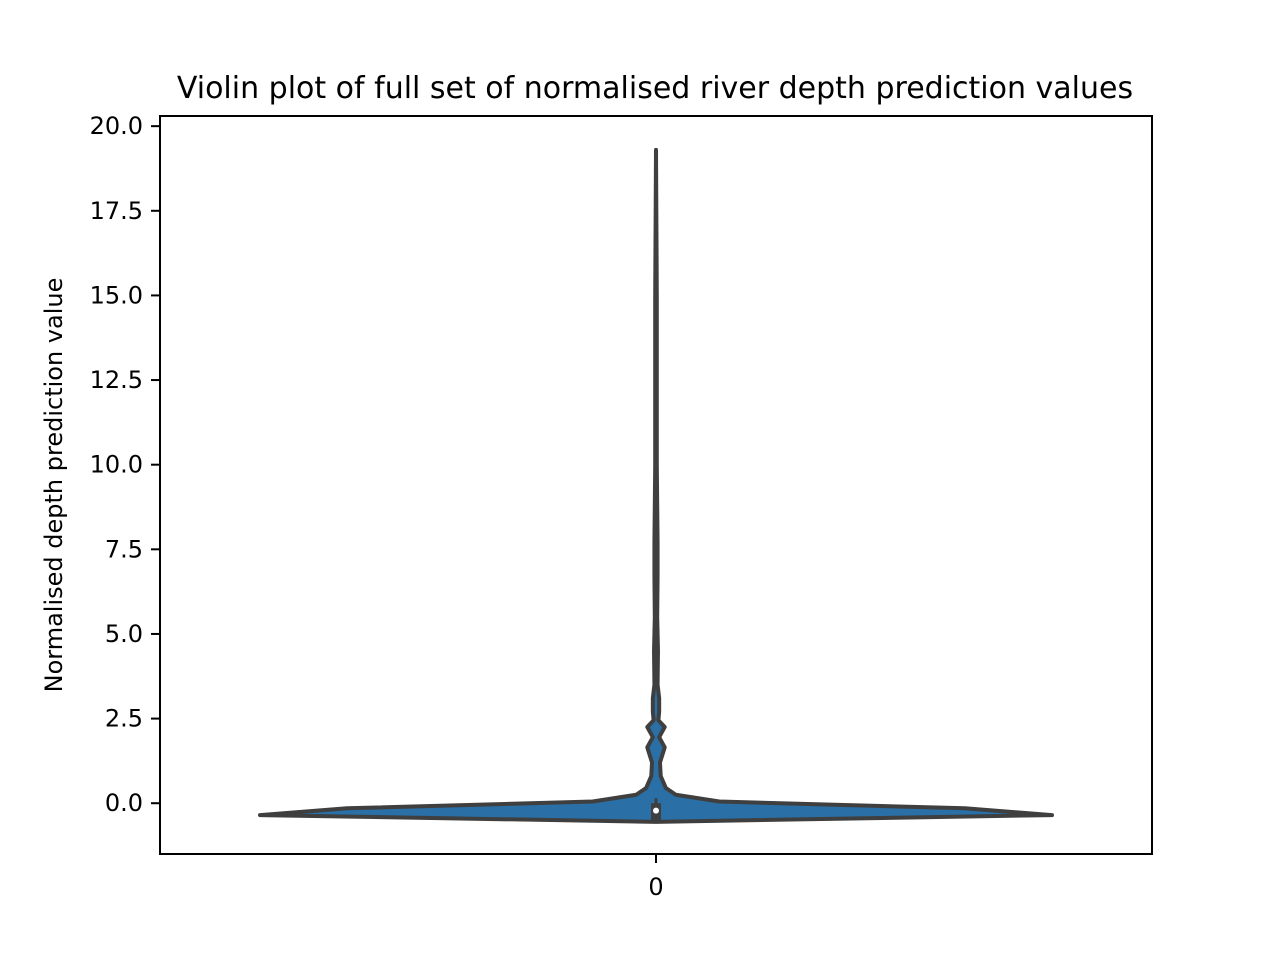 This screenshot has width=1280, height=960. I want to click on y-tick-label: 10.0, so click(116, 465).